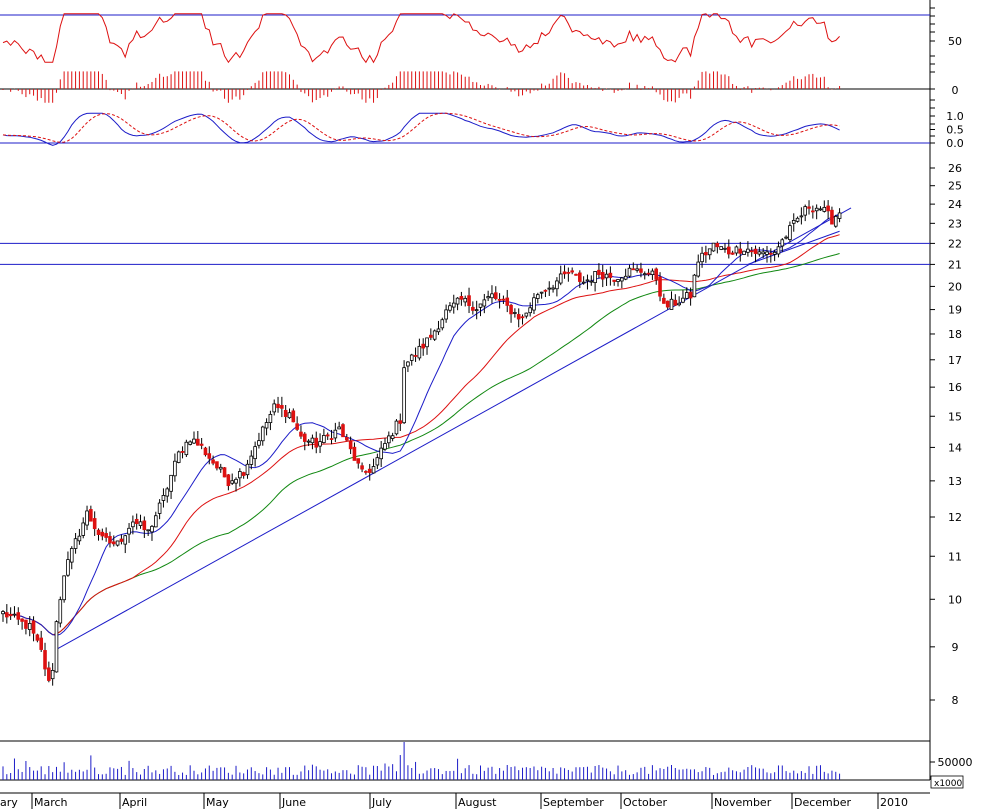 The image size is (982, 809). I want to click on oscillator-panel, so click(421, 129).